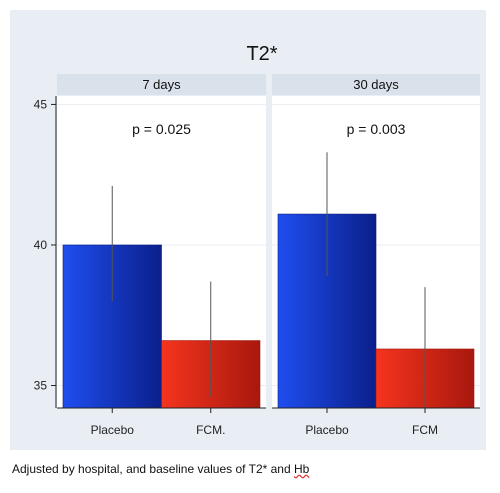 This screenshot has width=500, height=493. What do you see at coordinates (301, 469) in the screenshot?
I see `caption-hb: Hb` at bounding box center [301, 469].